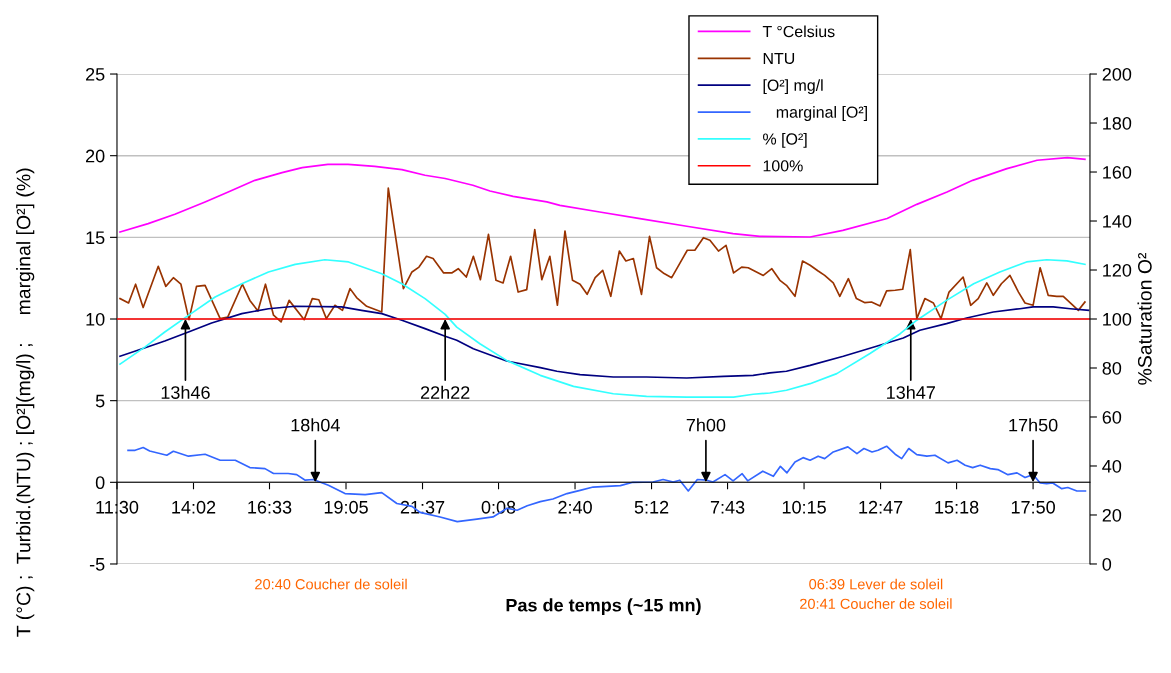 The width and height of the screenshot is (1171, 673). Describe the element at coordinates (651, 507) in the screenshot. I see `x-tick-label: 5:12` at that location.